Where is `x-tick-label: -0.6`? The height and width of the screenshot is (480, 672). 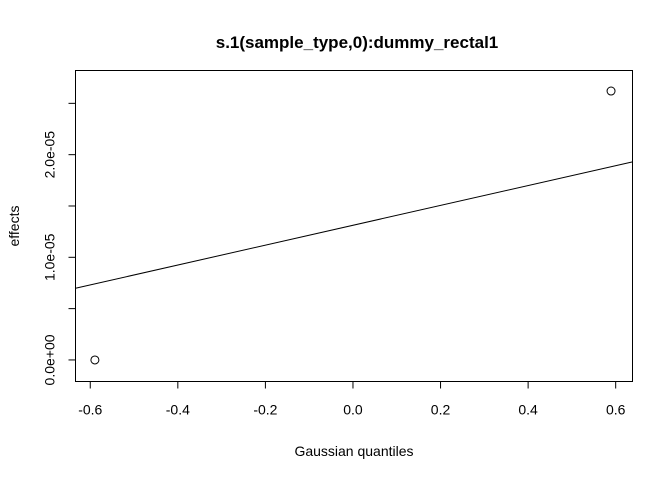
x-tick-label: -0.6 is located at coordinates (90, 410).